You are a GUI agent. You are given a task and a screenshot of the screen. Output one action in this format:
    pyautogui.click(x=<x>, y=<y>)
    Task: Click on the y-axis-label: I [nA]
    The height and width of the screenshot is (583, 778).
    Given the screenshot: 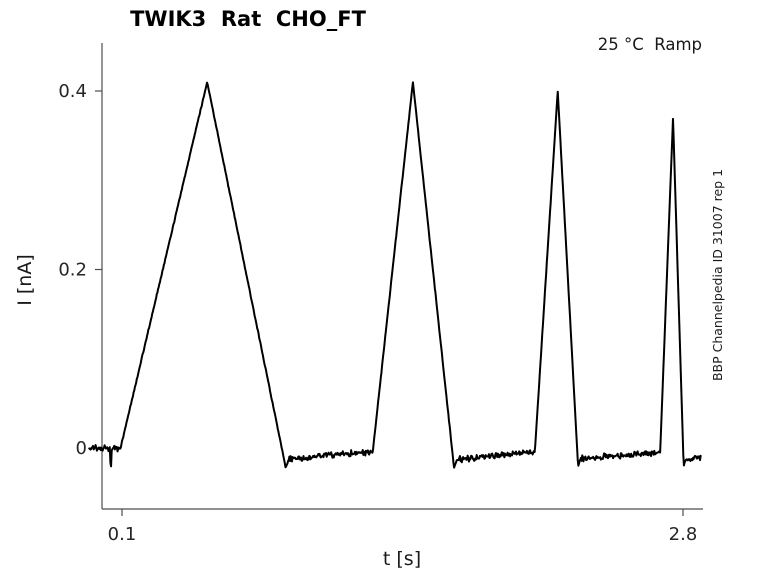 What is the action you would take?
    pyautogui.click(x=25, y=280)
    